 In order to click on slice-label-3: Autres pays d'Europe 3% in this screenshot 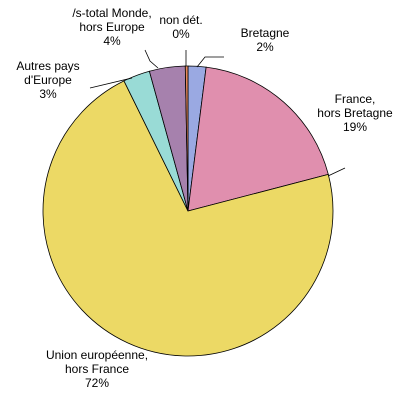, I will do `click(47, 80)`.